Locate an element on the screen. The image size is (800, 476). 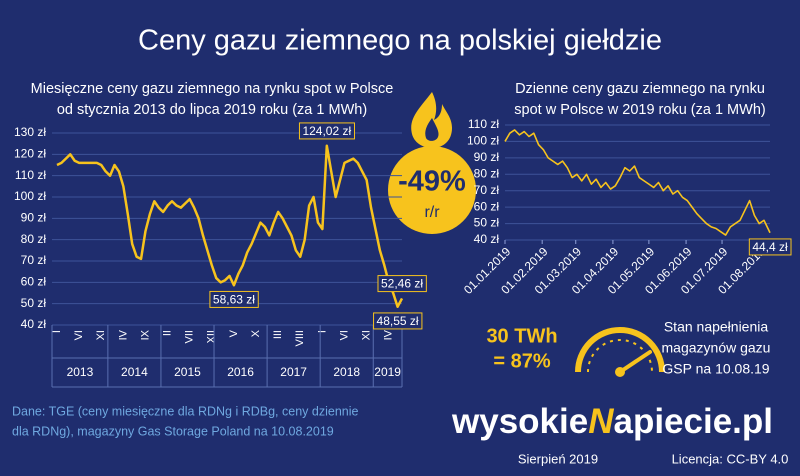
value-label: 52,46 zł is located at coordinates (402, 284).